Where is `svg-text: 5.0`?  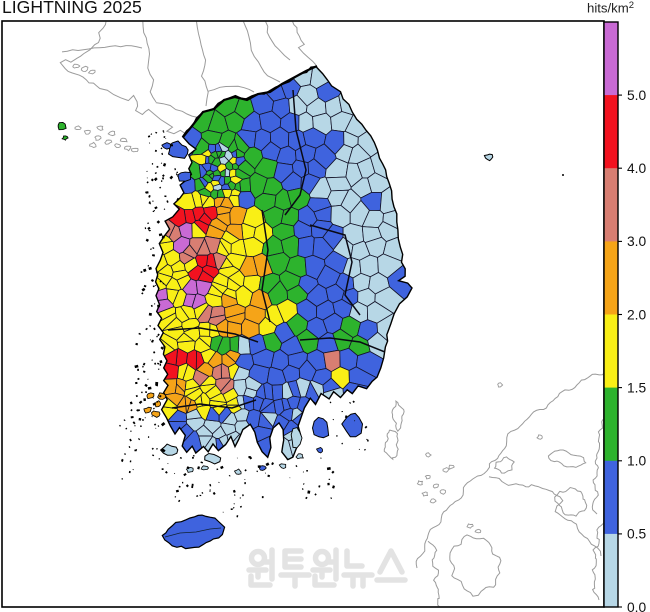 svg-text: 5.0 is located at coordinates (637, 95).